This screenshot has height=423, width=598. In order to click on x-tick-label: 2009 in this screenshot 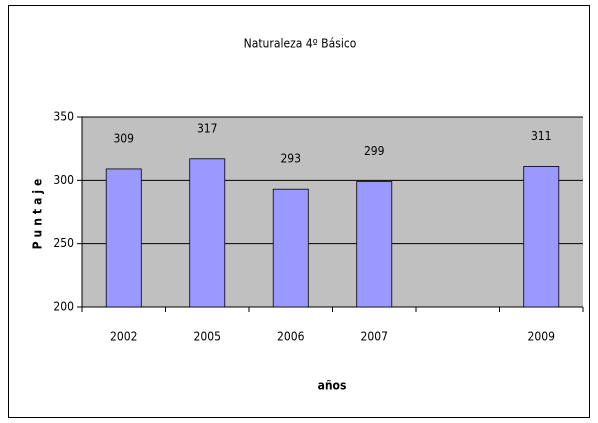, I will do `click(542, 337)`.